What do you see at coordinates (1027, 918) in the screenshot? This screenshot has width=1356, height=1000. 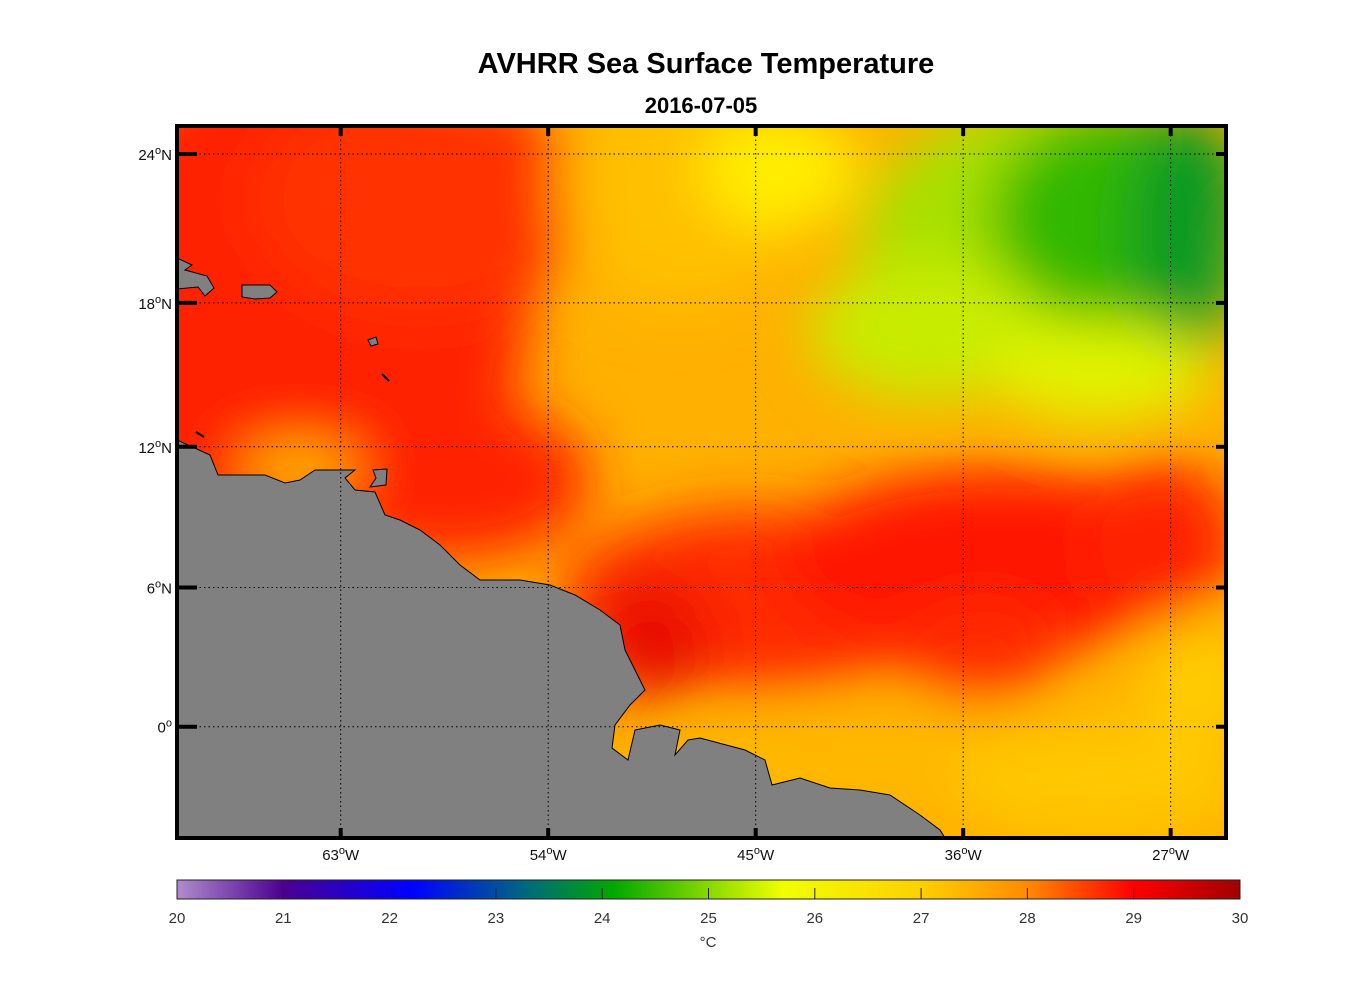 I see `colorbar-tick-label: 28` at bounding box center [1027, 918].